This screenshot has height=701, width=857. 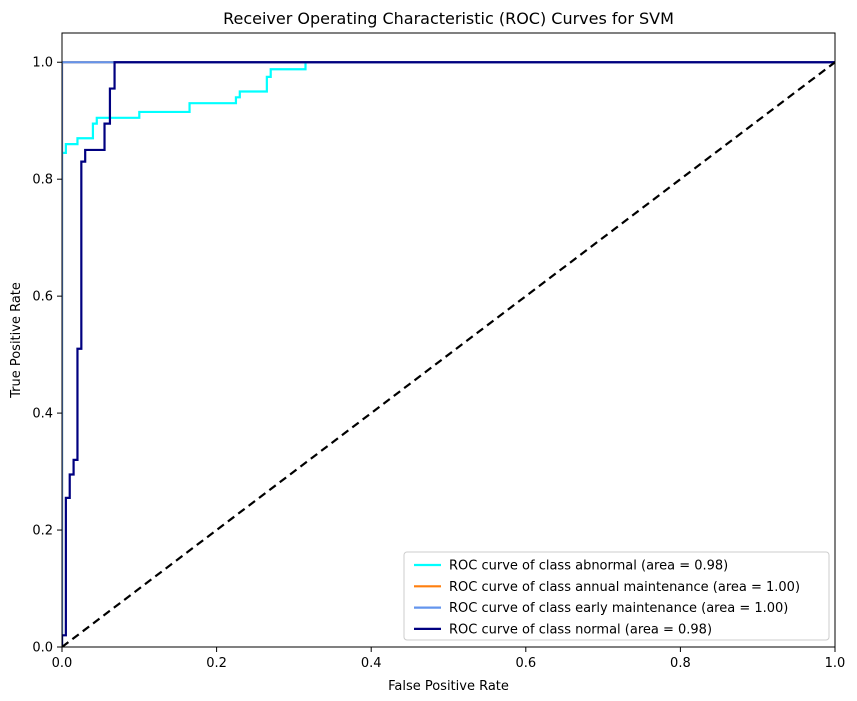 I want to click on x-tick-label: 1.0, so click(x=835, y=663).